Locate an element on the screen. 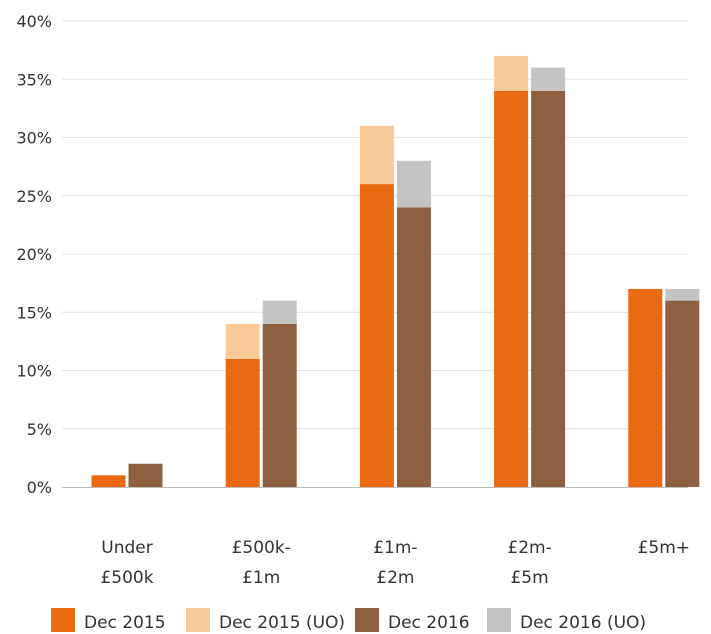  x-tick-label: £500k- is located at coordinates (261, 548).